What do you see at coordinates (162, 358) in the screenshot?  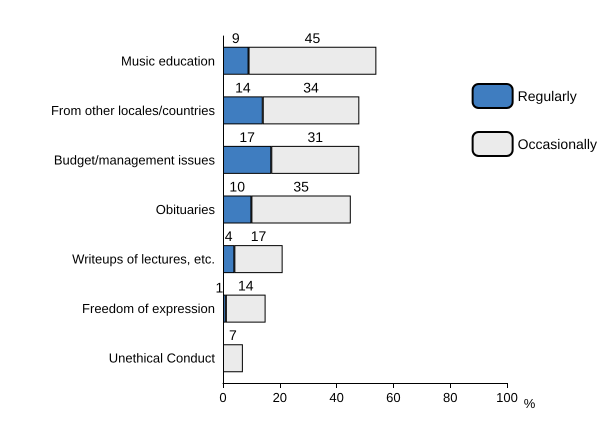 I see `y-tick-label: Unethical Conduct` at bounding box center [162, 358].